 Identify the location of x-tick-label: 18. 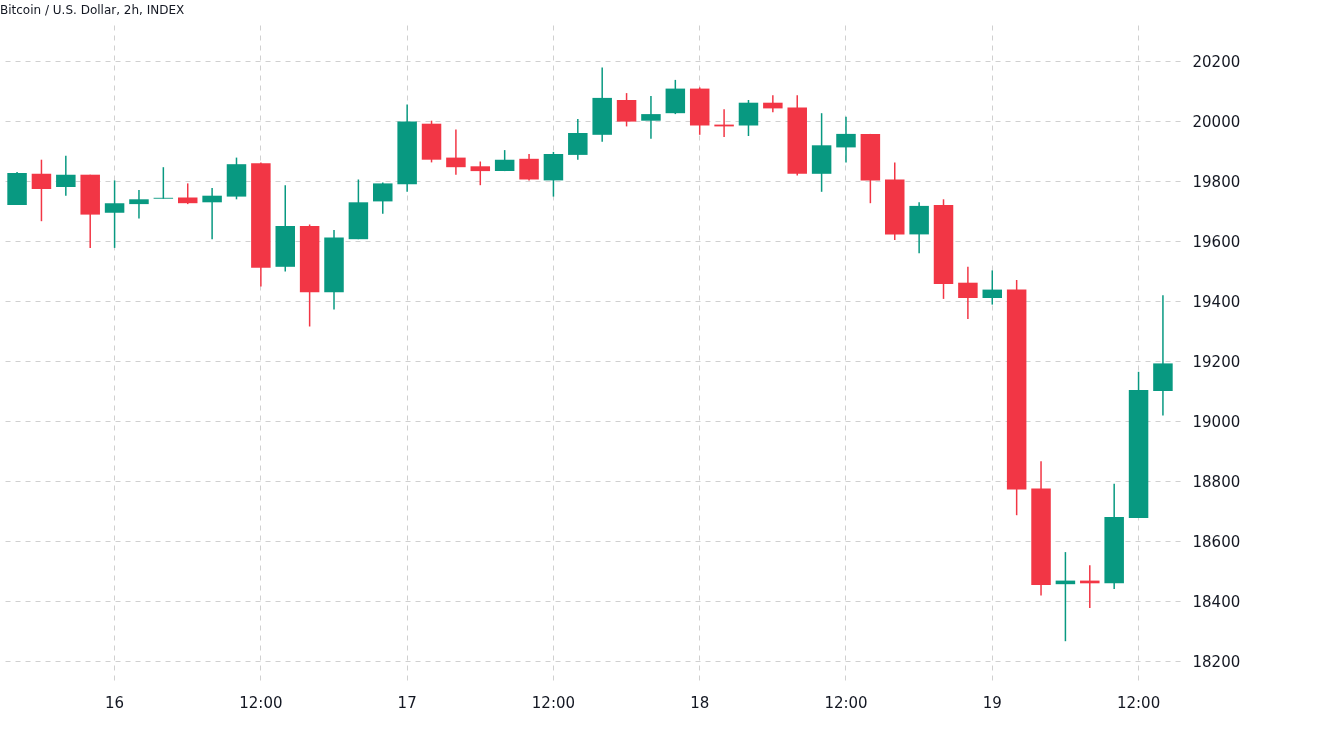
(700, 702).